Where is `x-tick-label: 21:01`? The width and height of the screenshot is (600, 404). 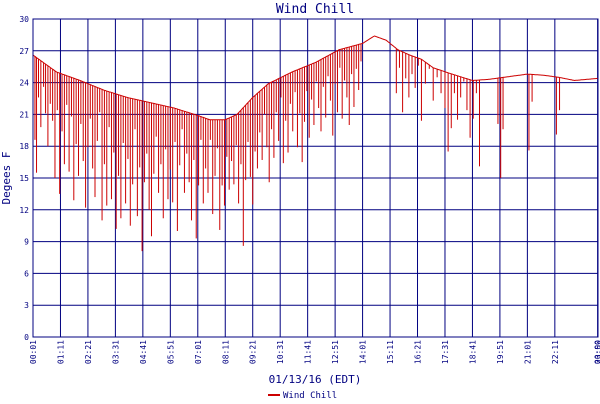
x-tick-label: 21:01 is located at coordinates (527, 352).